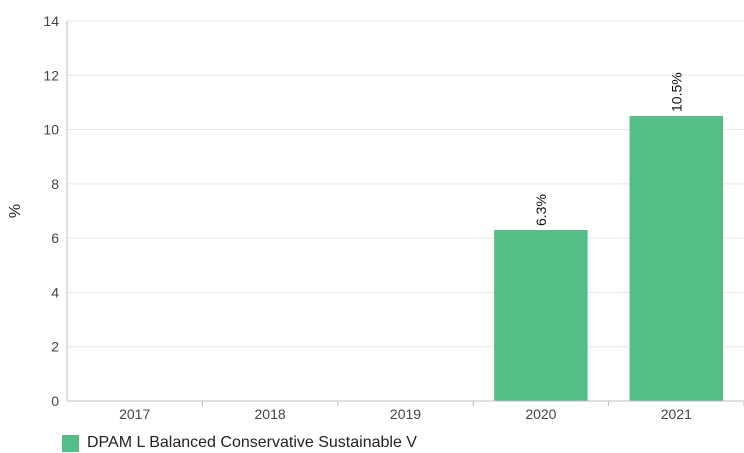  What do you see at coordinates (431, 411) in the screenshot?
I see `x-axis-ticks: 2017 2018 2019 2020 2021` at bounding box center [431, 411].